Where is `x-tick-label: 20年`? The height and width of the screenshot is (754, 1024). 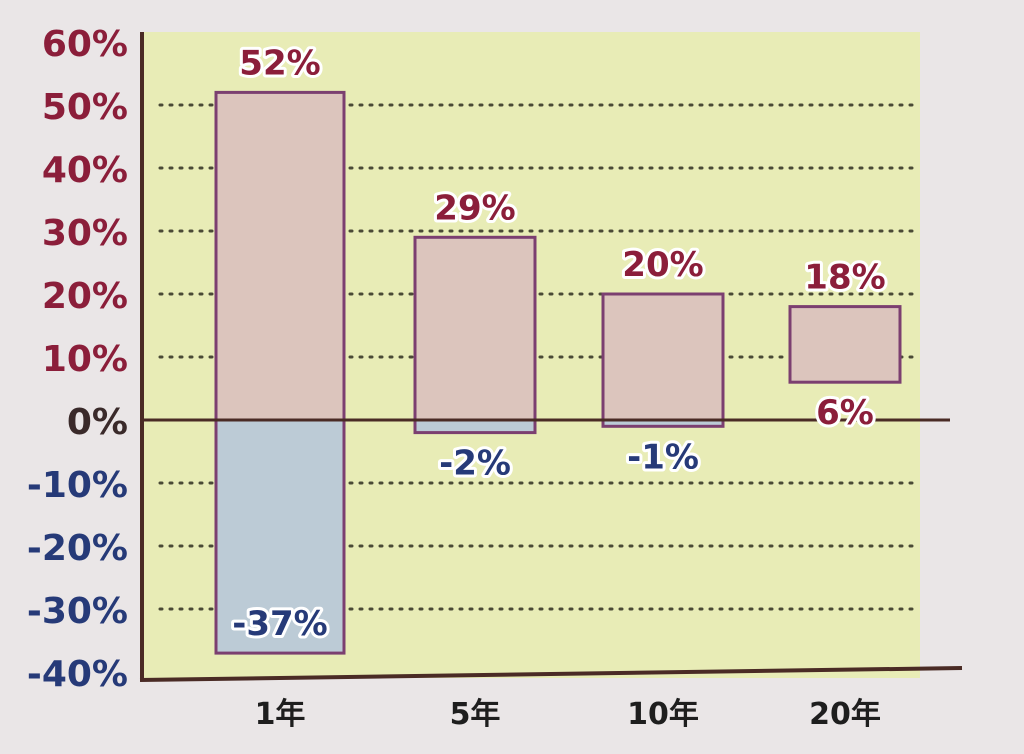
x-tick-label: 20年 is located at coordinates (845, 714).